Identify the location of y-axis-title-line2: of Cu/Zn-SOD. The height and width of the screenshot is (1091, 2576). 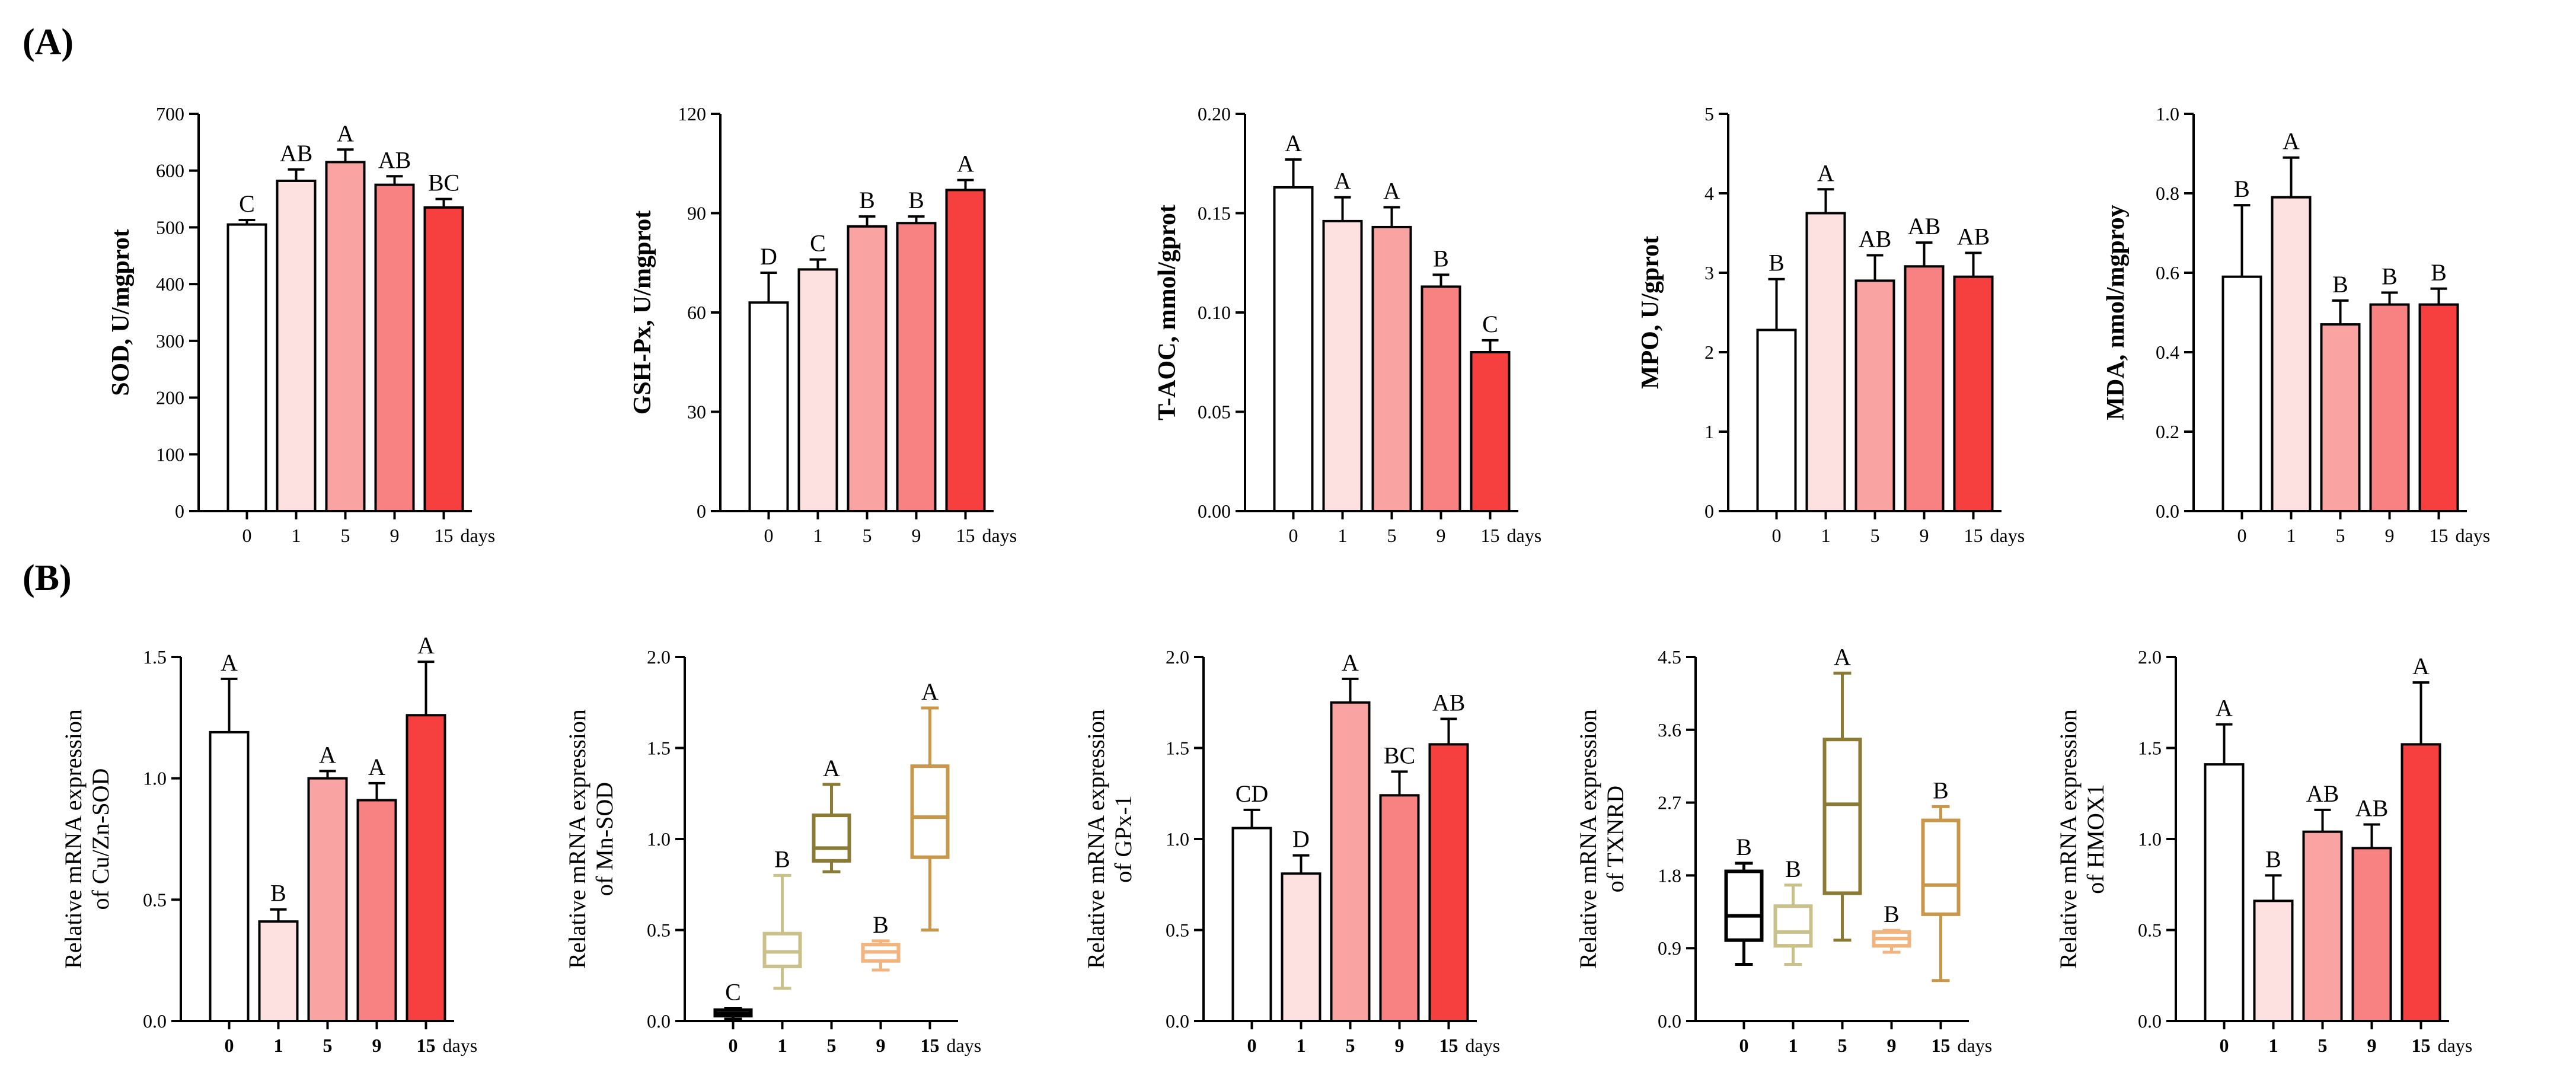
(100, 839).